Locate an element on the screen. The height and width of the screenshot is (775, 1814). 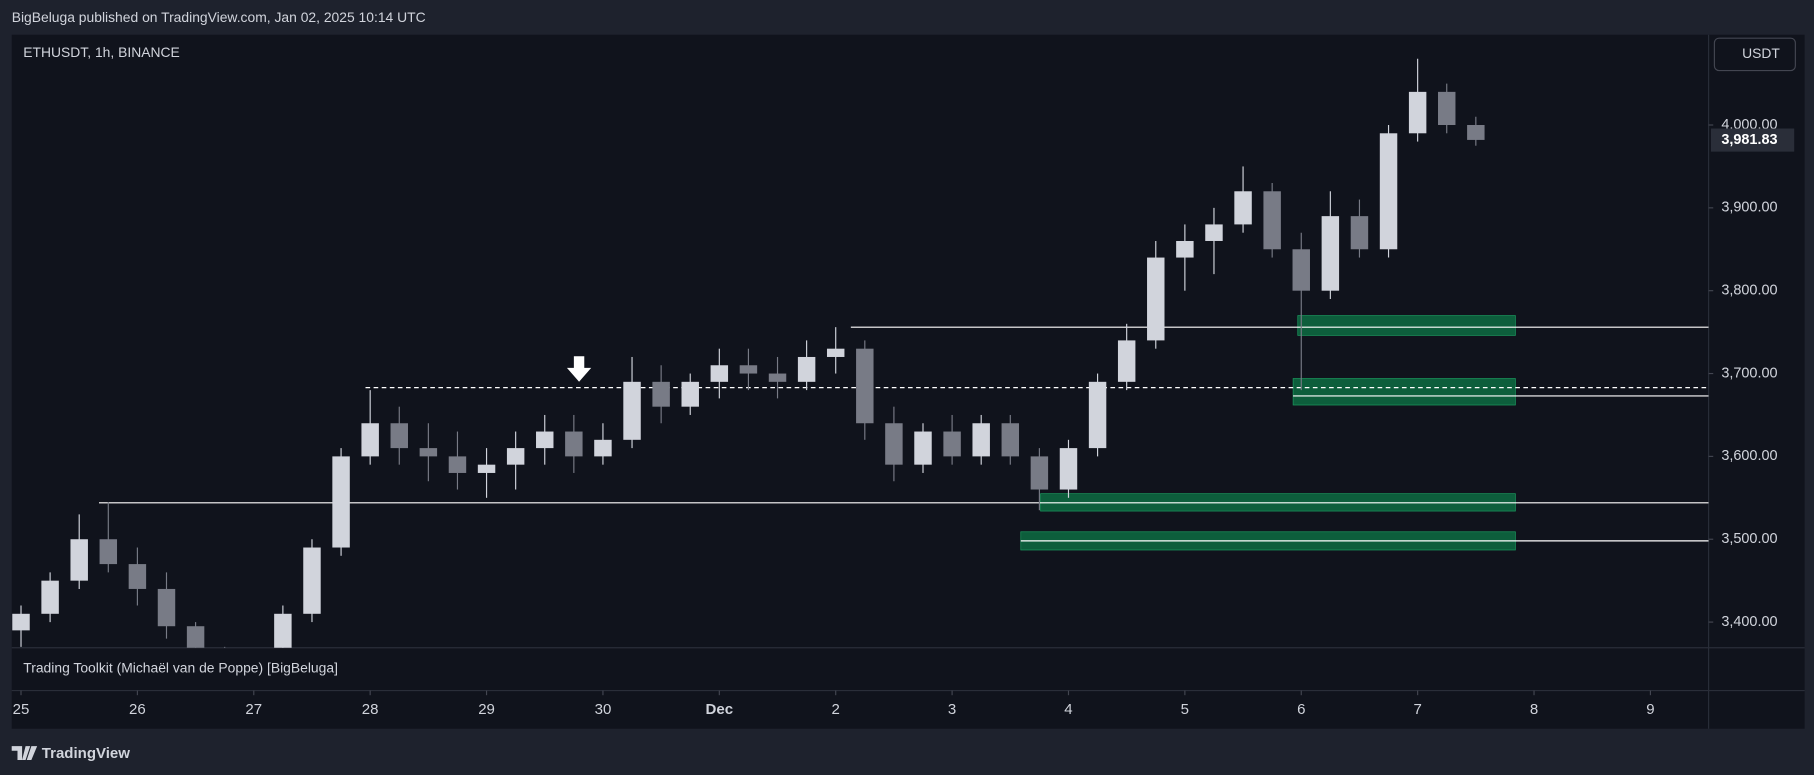
x-tick-label: 5 is located at coordinates (1185, 709).